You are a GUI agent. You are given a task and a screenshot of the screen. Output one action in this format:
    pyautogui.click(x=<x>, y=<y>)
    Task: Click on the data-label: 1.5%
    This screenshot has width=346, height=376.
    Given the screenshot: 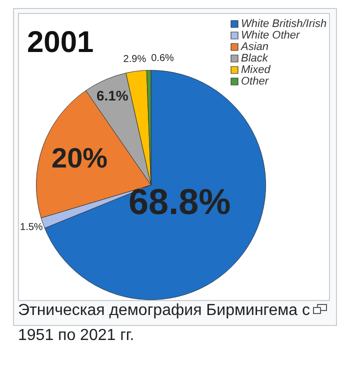 What is the action you would take?
    pyautogui.click(x=31, y=227)
    